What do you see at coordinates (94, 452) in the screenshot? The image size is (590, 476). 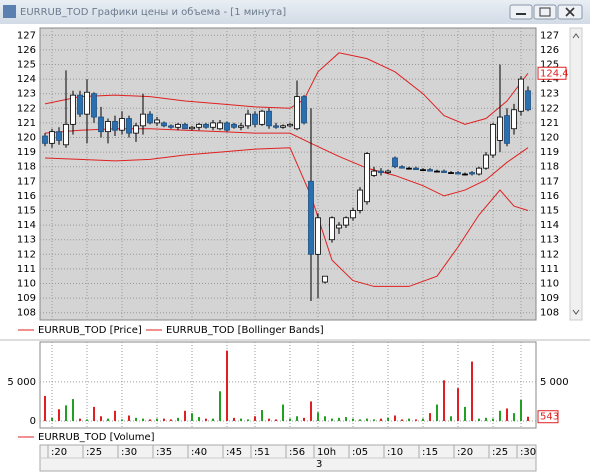 I see `x-tick-label: :25` at bounding box center [94, 452].